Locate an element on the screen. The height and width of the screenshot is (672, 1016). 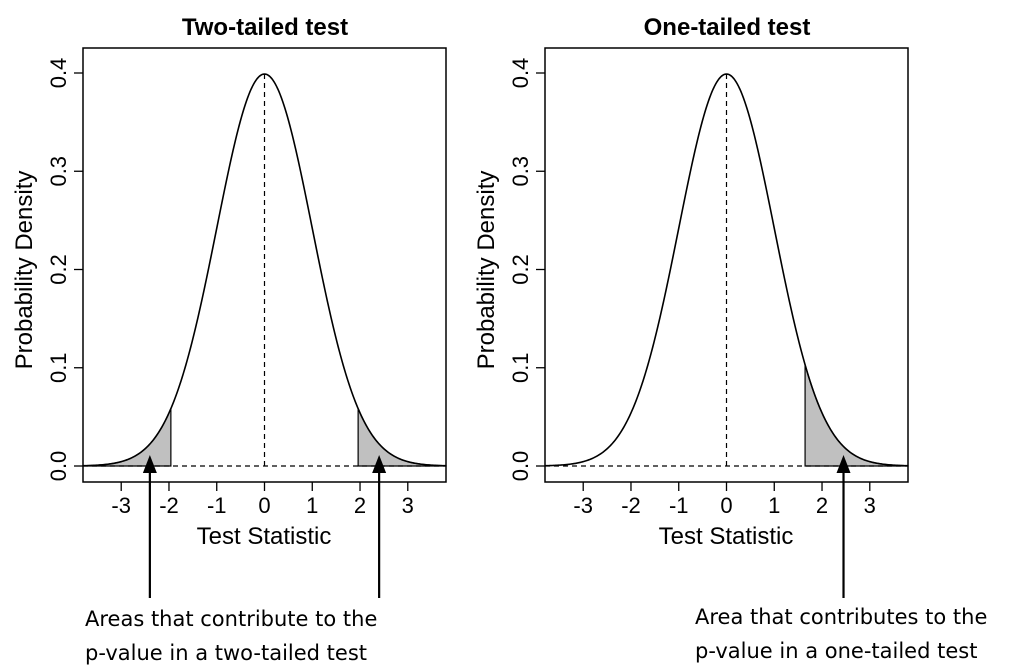
chart-title: One-tailed test is located at coordinates (727, 27).